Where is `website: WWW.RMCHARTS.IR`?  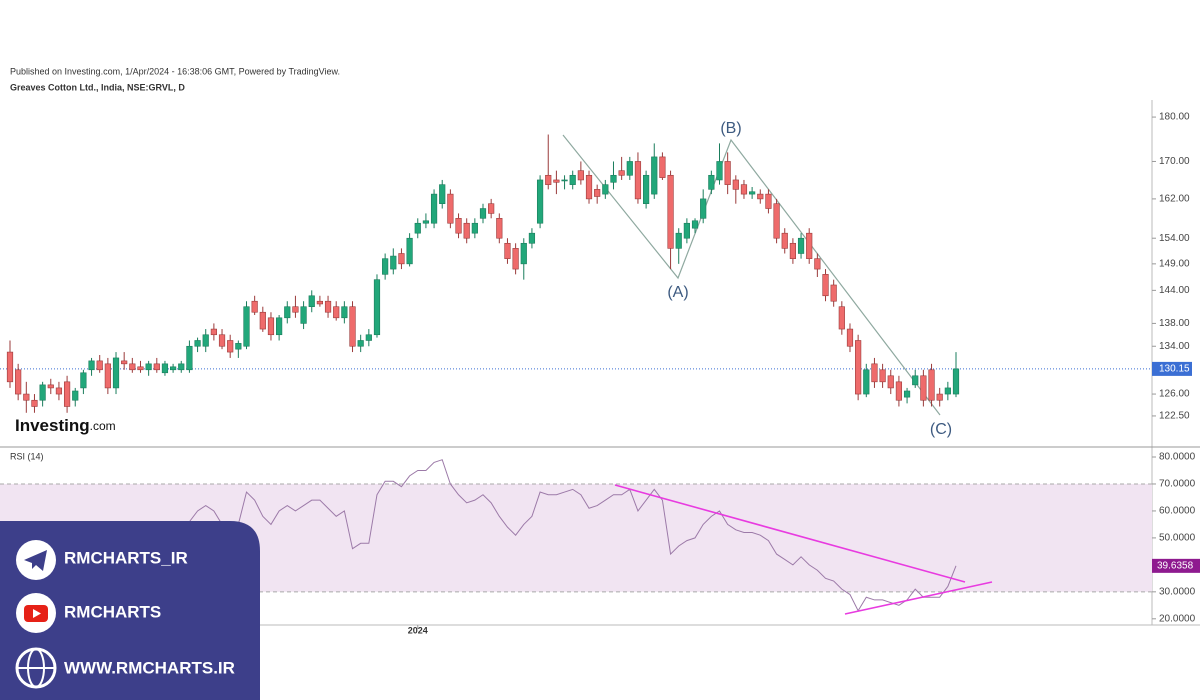
website: WWW.RMCHARTS.IR is located at coordinates (149, 667).